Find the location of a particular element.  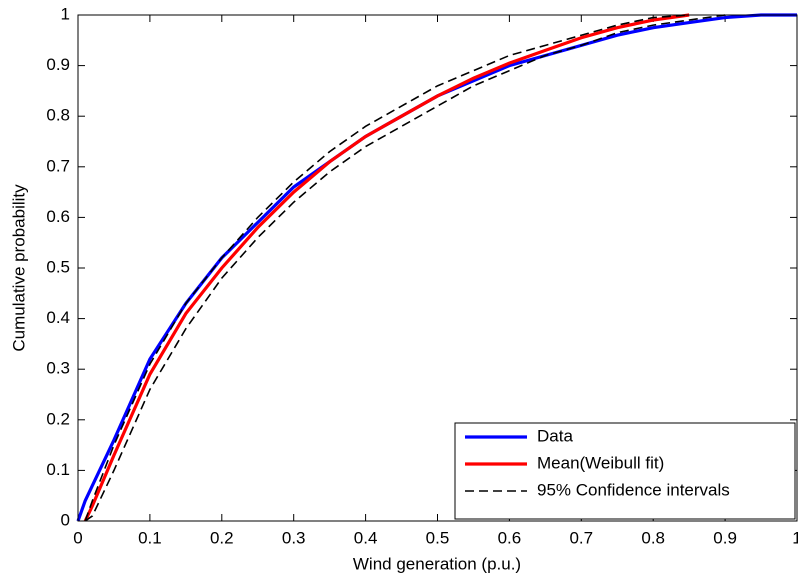

y-tick-label: 0.9 is located at coordinates (58, 64).